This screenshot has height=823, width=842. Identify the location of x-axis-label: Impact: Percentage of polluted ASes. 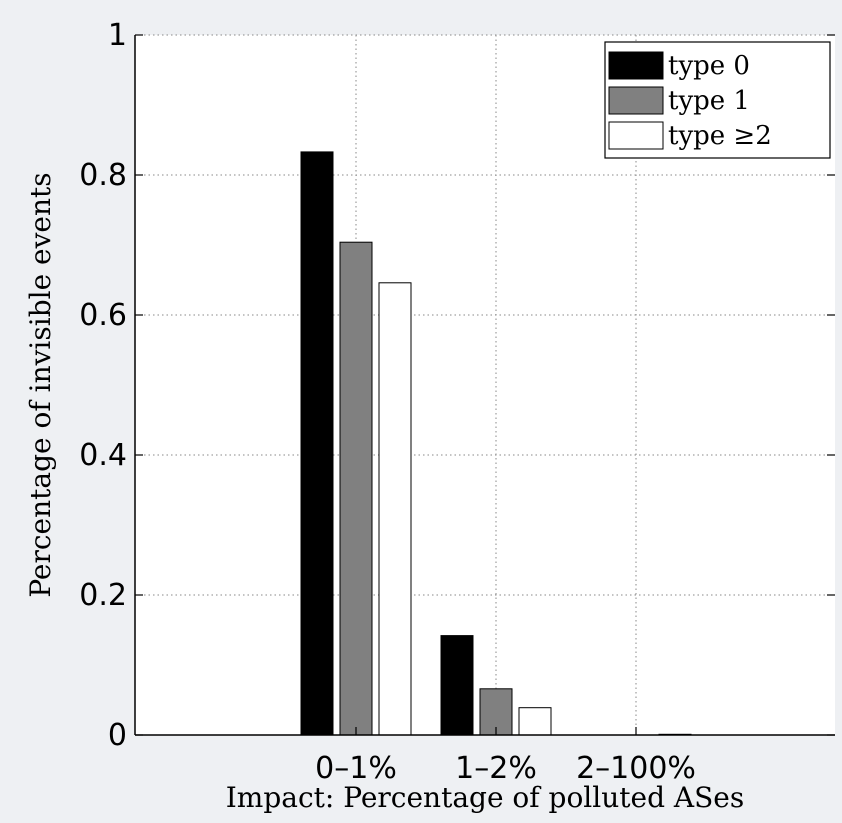
(485, 797).